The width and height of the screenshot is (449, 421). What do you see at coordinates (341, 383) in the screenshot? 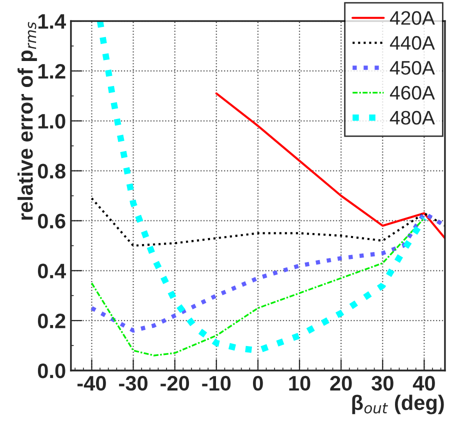
I see `x-tick-label: 20` at bounding box center [341, 383].